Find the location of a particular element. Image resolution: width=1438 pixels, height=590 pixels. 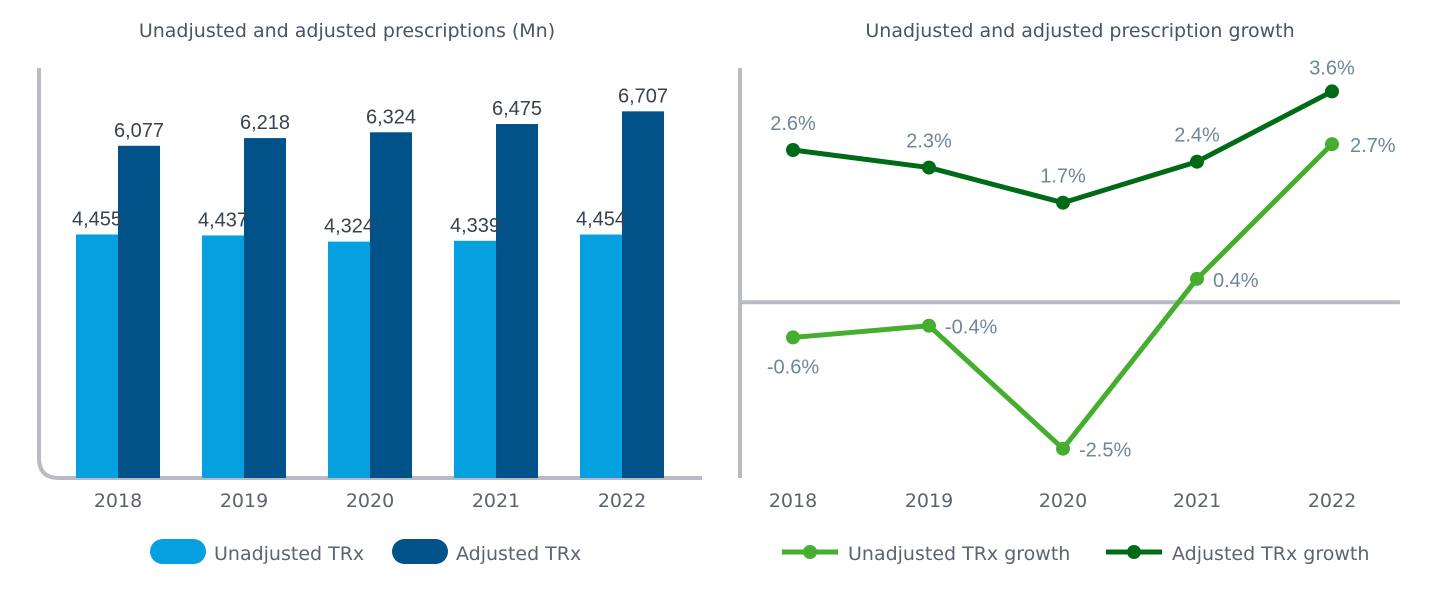

bar-unadjusted-2018 is located at coordinates (97, 356).